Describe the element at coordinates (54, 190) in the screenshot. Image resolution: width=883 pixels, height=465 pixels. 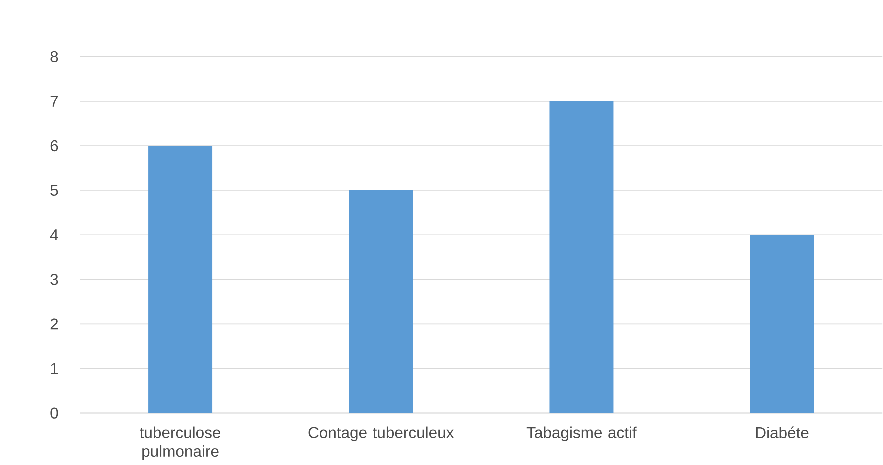
I see `y-tick-label: 5` at that location.